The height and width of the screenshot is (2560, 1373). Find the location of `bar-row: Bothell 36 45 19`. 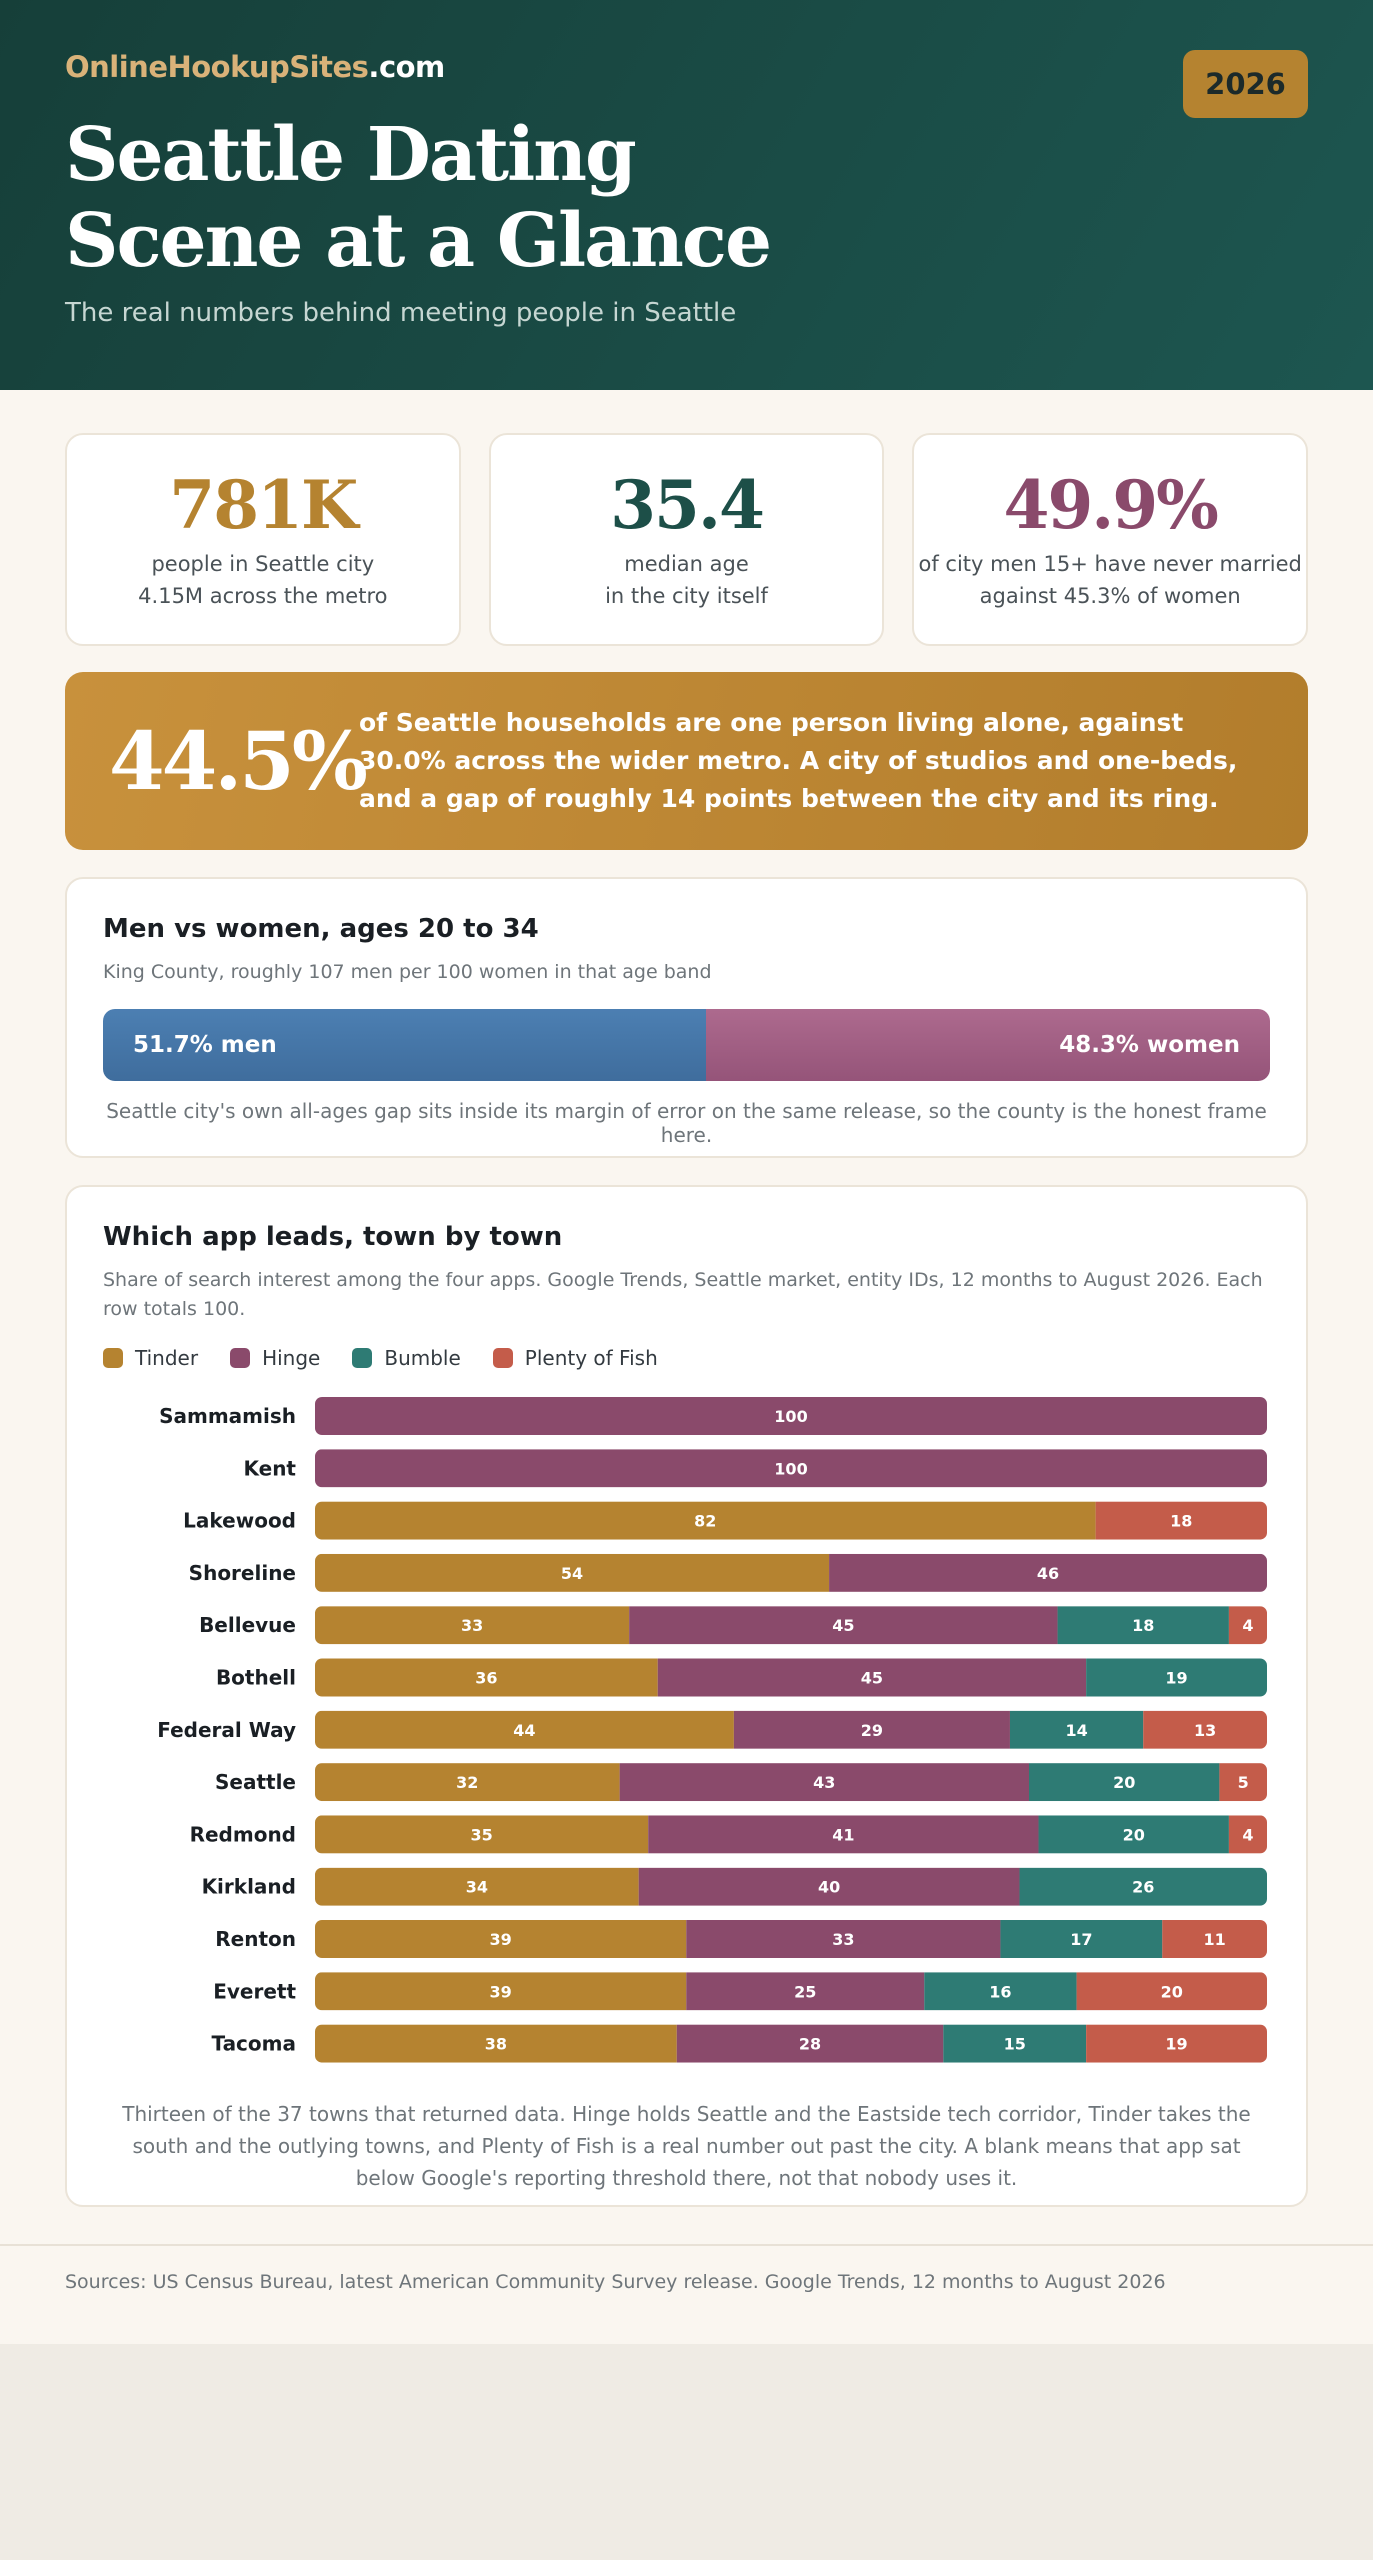

bar-row: Bothell 36 45 19 is located at coordinates (741, 1677).